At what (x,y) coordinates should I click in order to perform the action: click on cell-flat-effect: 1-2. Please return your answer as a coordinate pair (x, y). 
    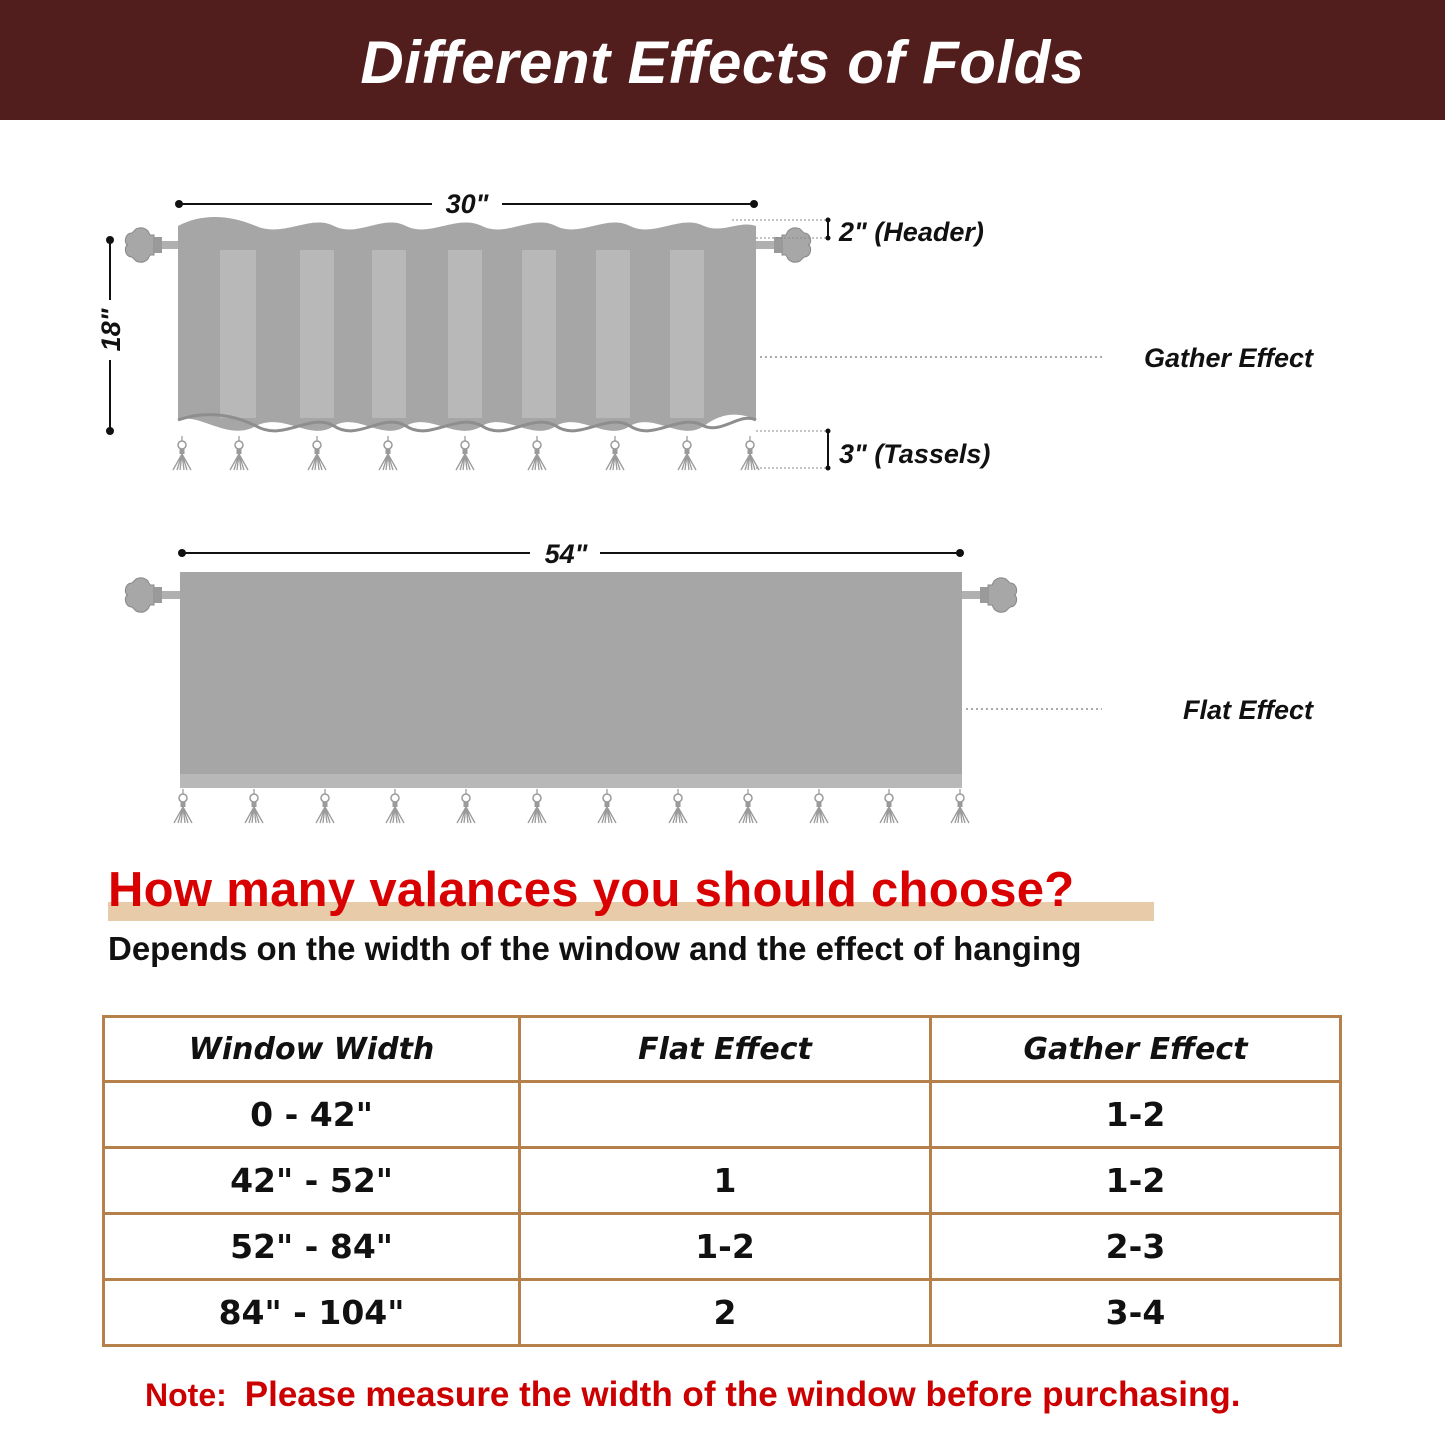
    Looking at the image, I should click on (725, 1246).